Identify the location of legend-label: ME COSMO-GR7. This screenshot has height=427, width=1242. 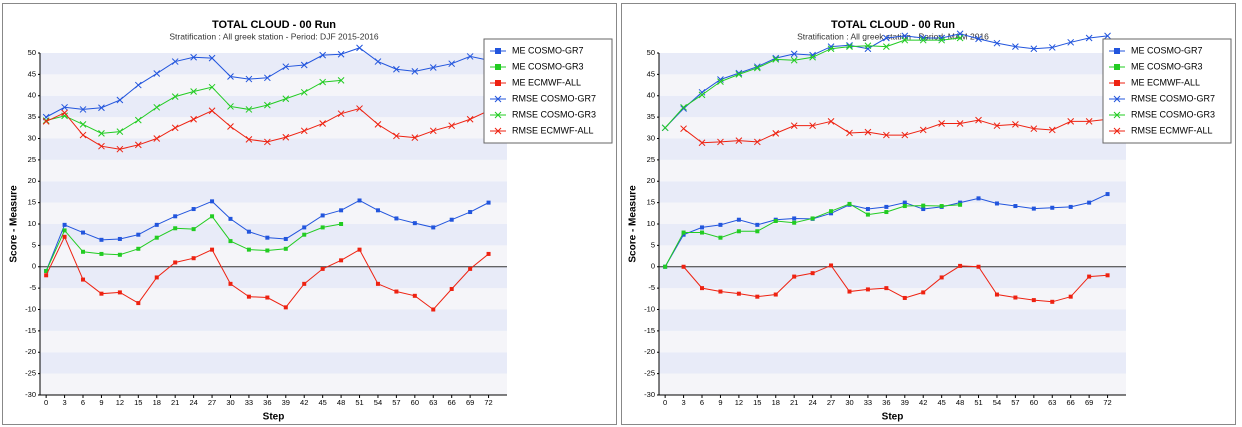
(1167, 50).